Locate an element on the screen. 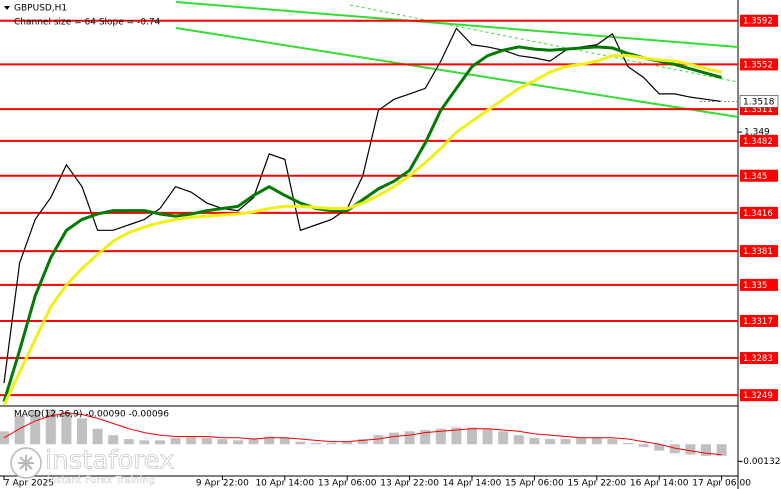  level-label: 1.3283 is located at coordinates (758, 359).